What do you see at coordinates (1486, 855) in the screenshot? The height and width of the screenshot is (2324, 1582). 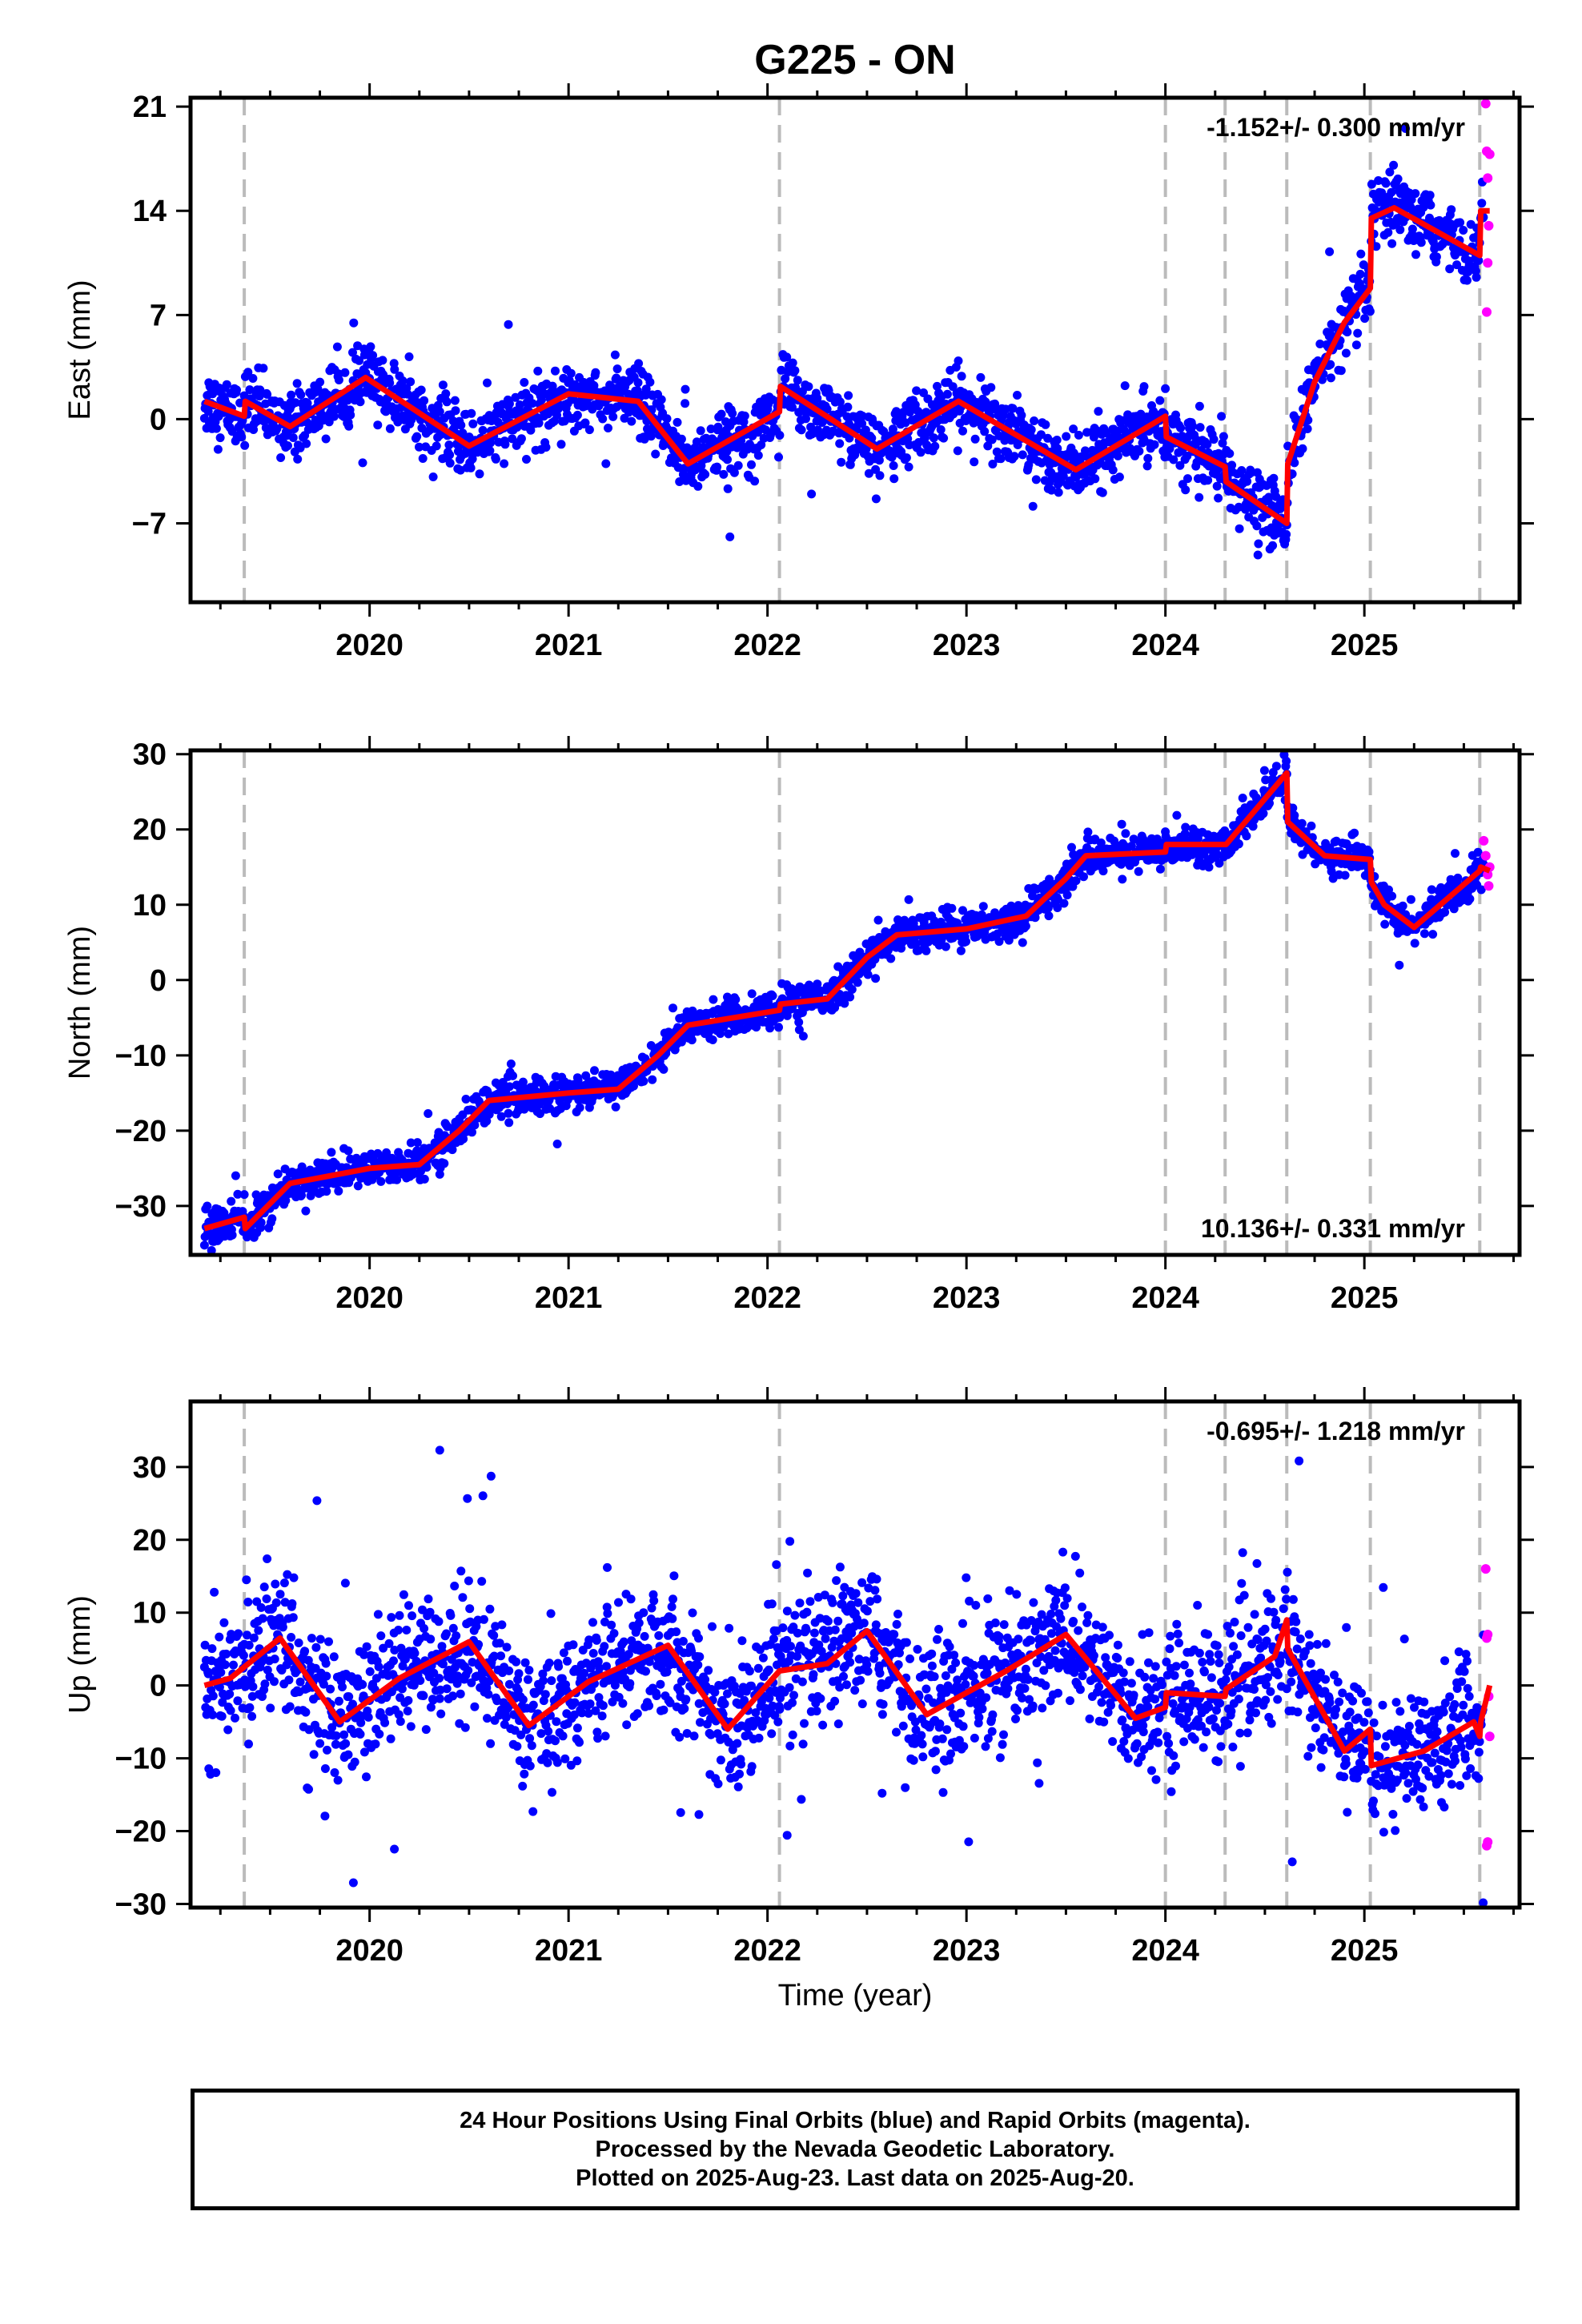 I see `rapid-point` at bounding box center [1486, 855].